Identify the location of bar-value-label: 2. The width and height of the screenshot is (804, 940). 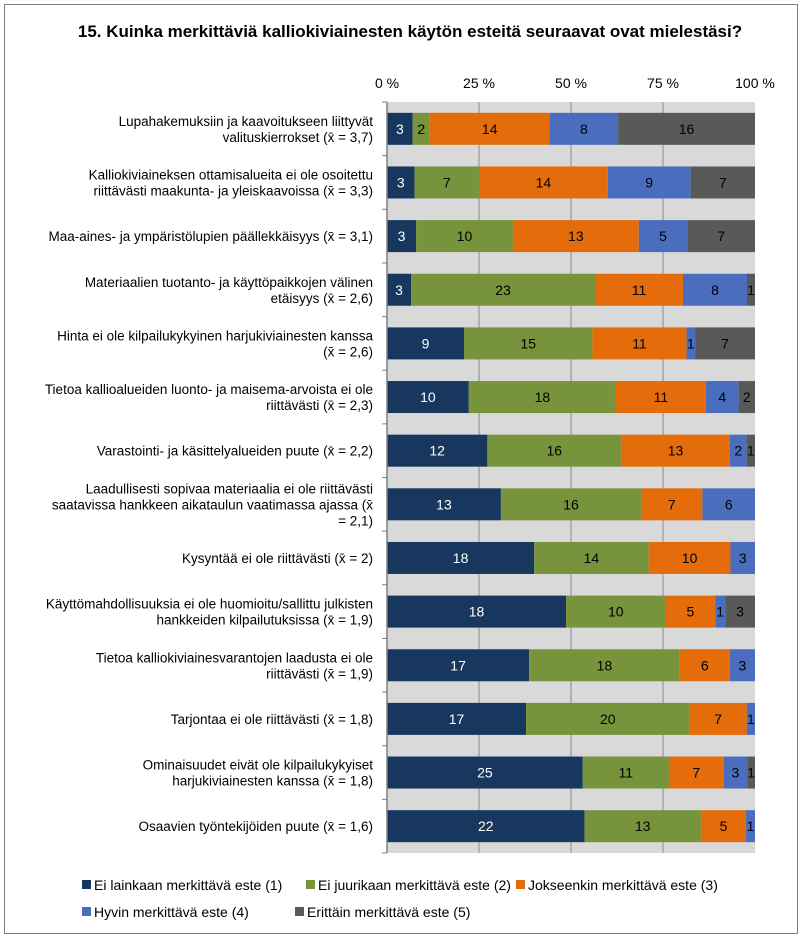
(421, 129).